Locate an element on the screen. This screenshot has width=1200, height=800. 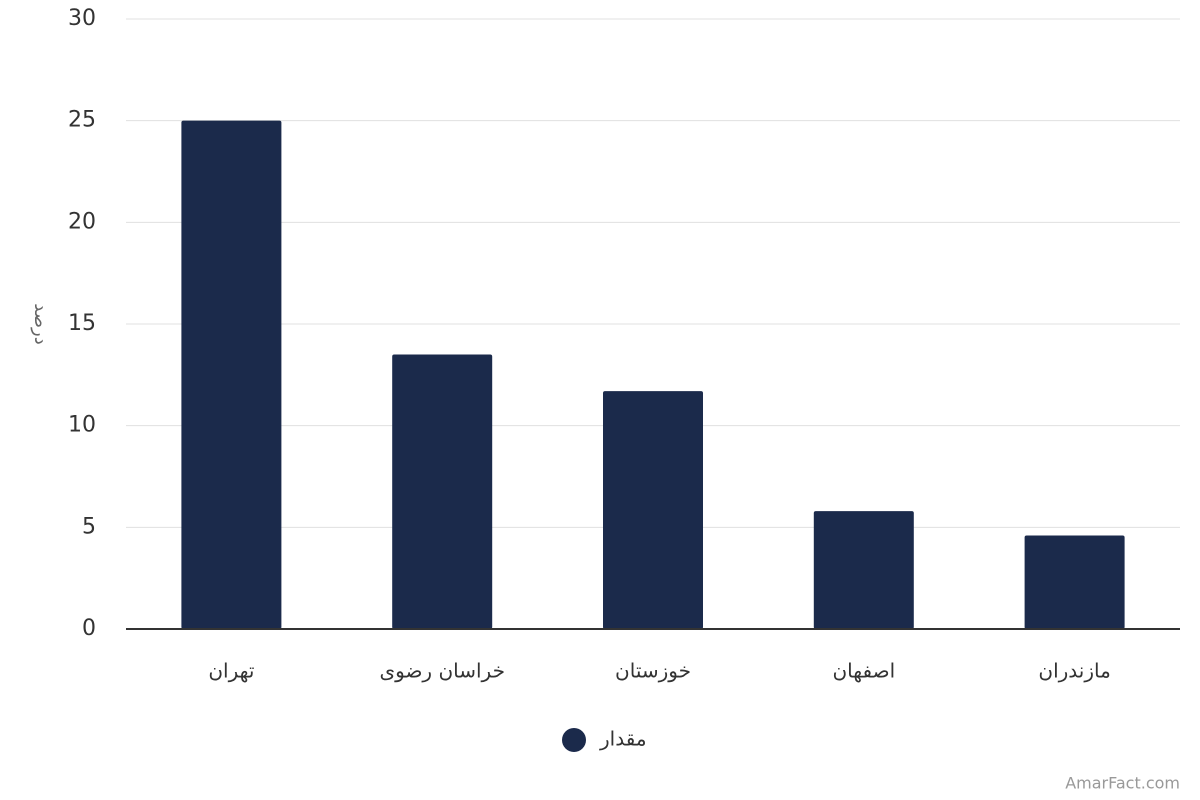
x-tick-label: تهران is located at coordinates (231, 671).